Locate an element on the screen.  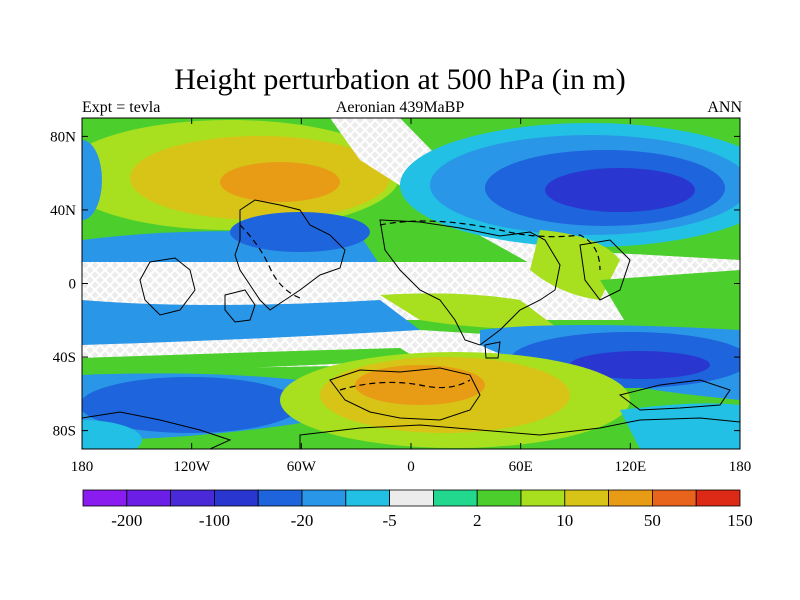
continent-central is located at coordinates (470, 282).